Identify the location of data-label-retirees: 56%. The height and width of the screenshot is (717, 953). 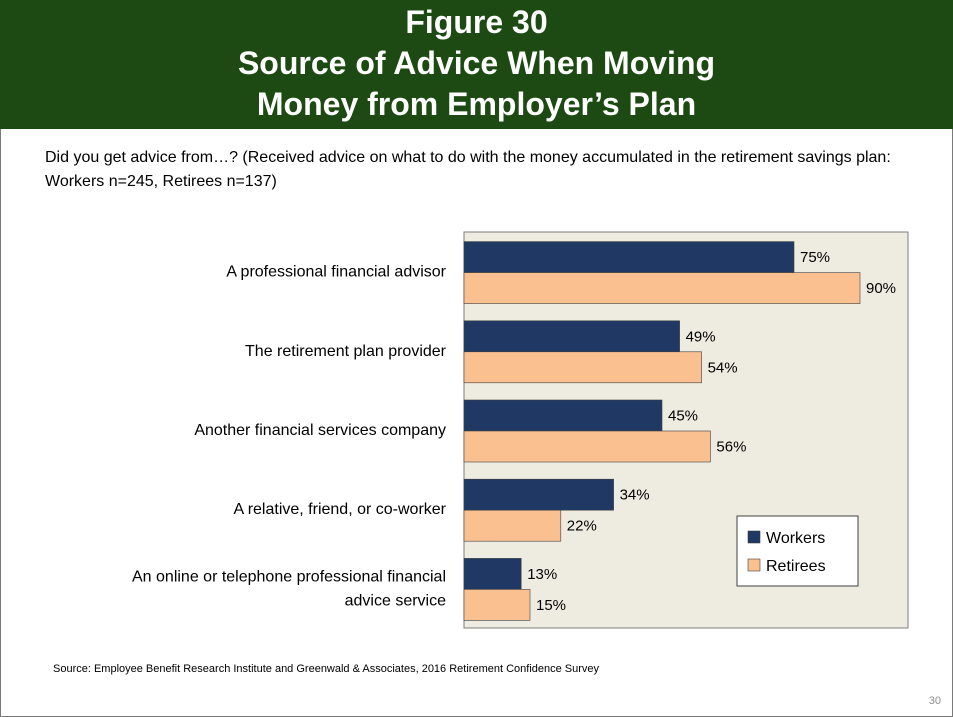
(731, 447).